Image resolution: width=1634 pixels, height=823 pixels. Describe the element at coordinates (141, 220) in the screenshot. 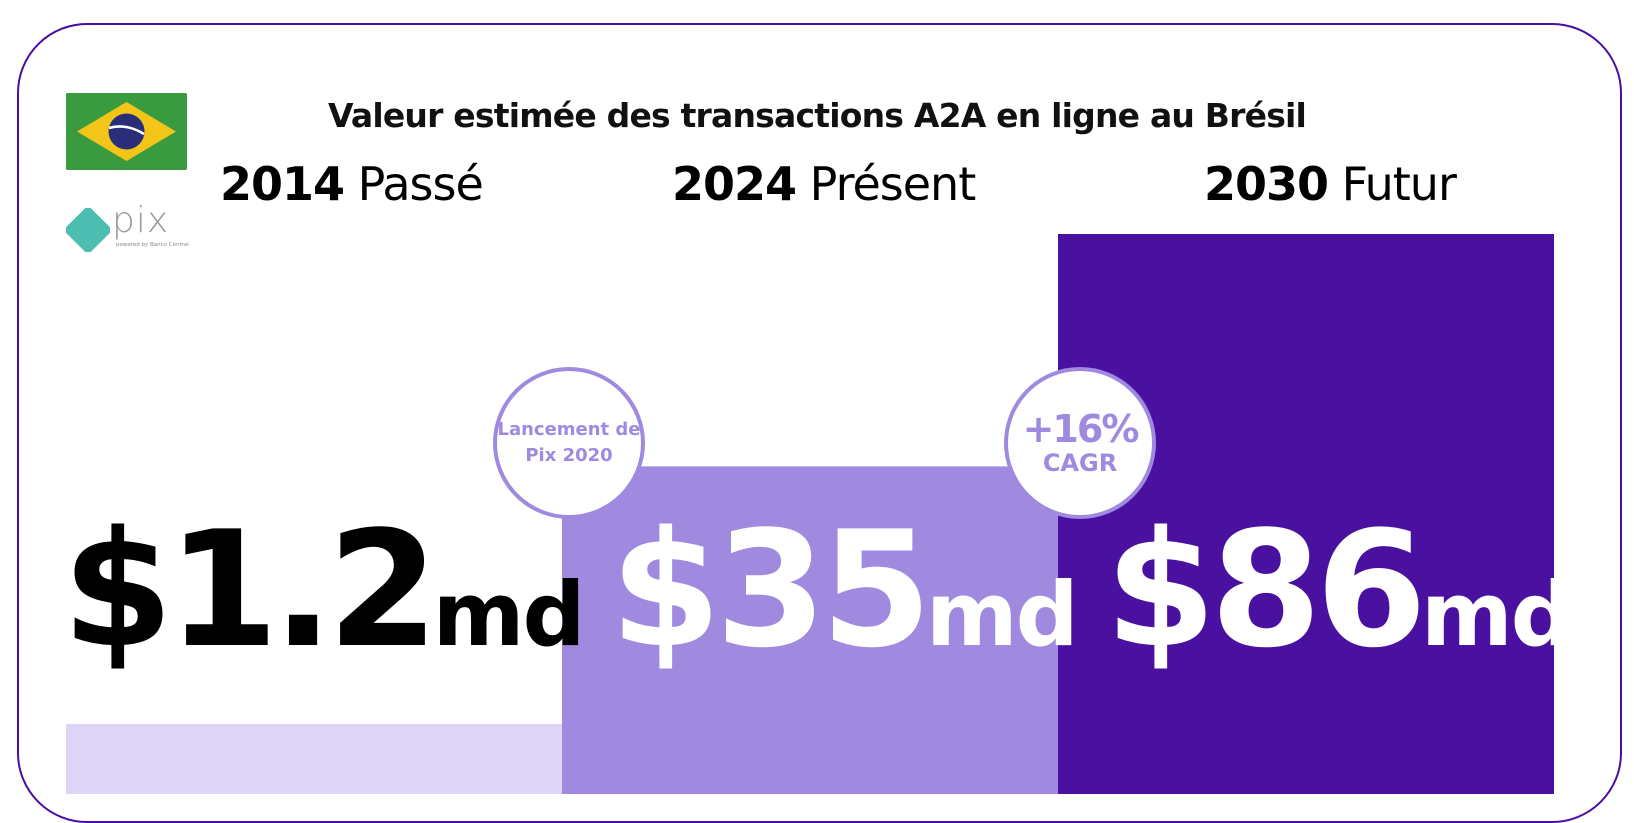

I see `pix-wordmark: pix` at that location.